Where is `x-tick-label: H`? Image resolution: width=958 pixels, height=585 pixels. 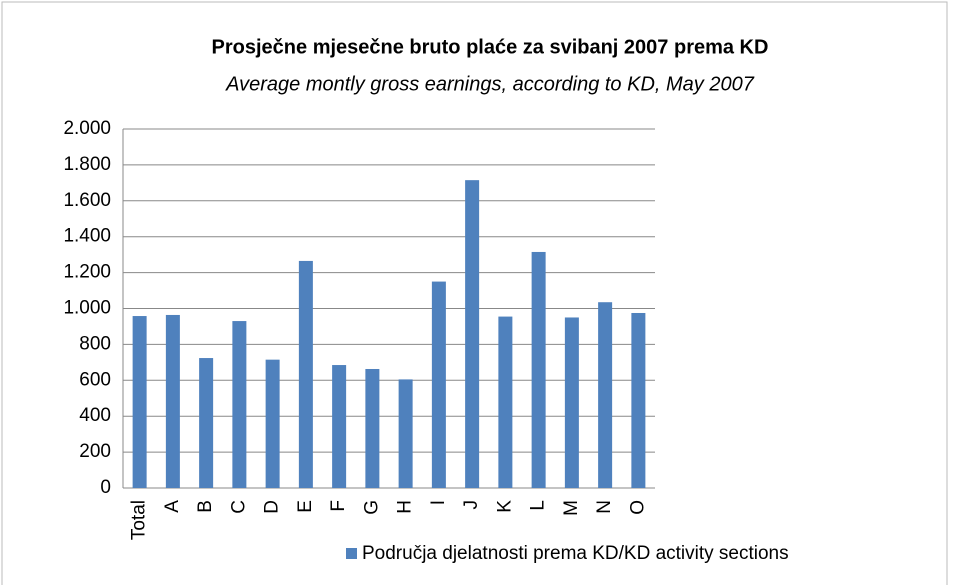
x-tick-label: H is located at coordinates (405, 507).